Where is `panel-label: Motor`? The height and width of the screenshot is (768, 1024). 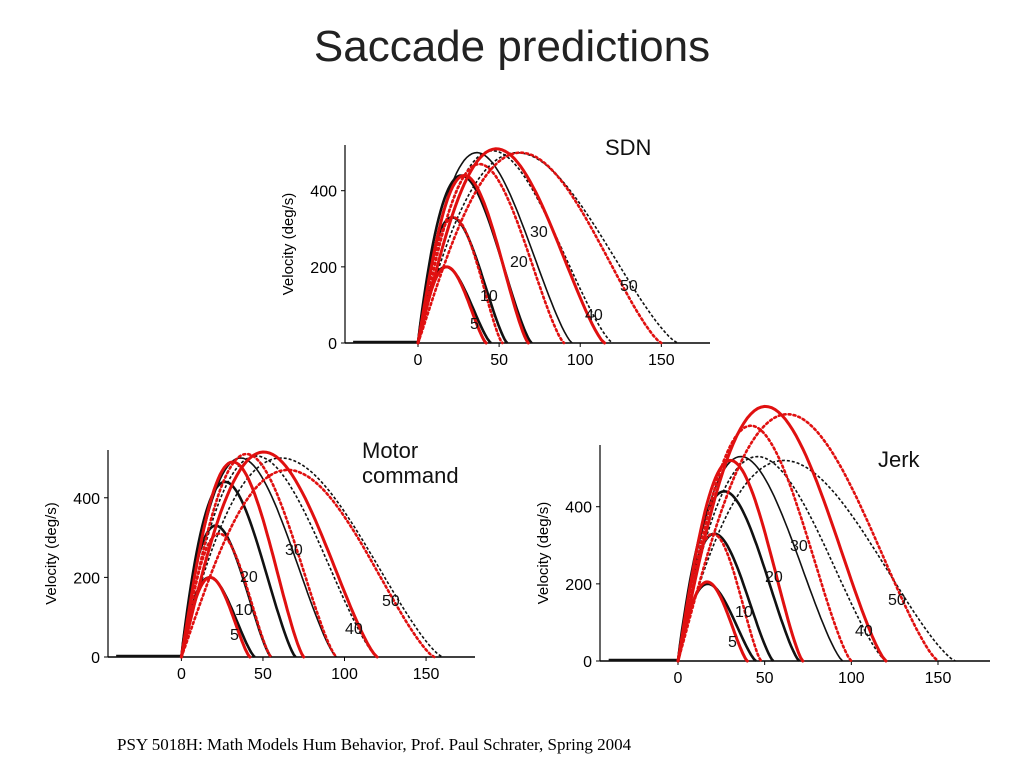 panel-label: Motor is located at coordinates (390, 450).